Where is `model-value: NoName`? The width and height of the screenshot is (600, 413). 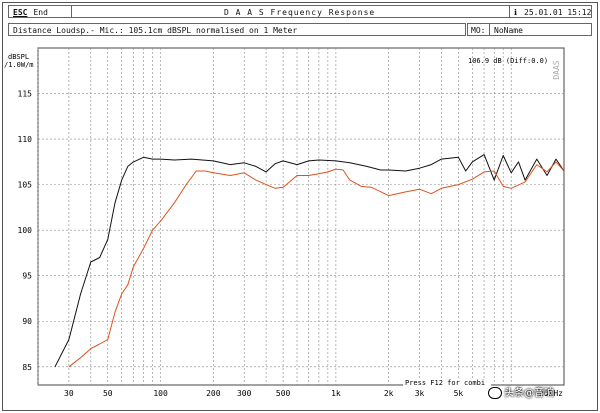
model-value: NoName is located at coordinates (508, 30).